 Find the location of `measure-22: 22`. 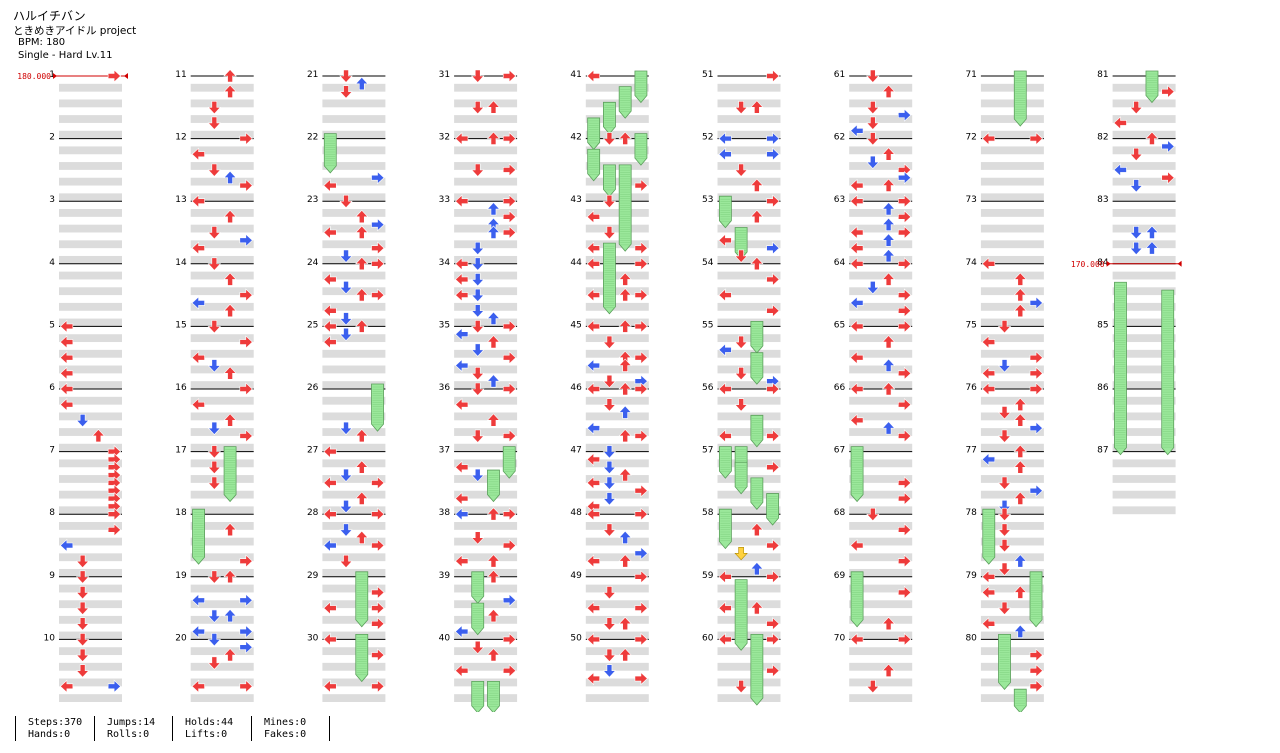

measure-22: 22 is located at coordinates (346, 167).